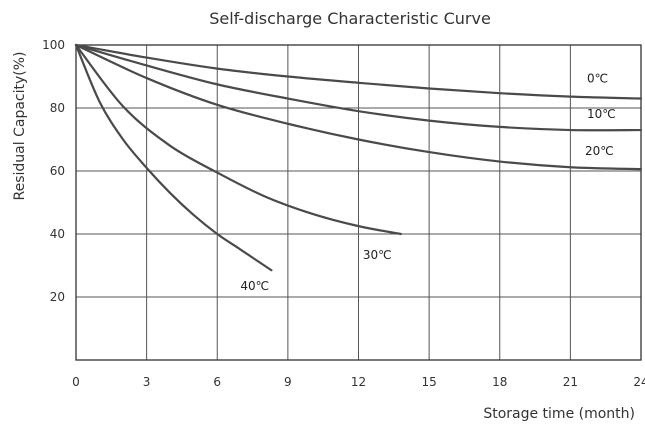 This screenshot has height=428, width=645. I want to click on y-tick-label: 40, so click(57, 234).